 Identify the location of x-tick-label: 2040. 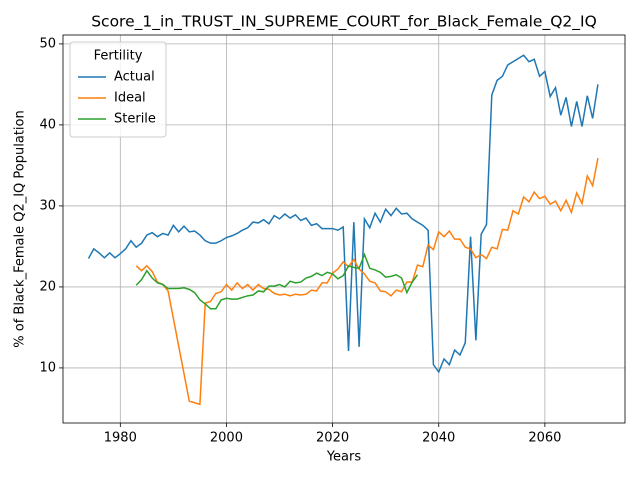
(438, 438).